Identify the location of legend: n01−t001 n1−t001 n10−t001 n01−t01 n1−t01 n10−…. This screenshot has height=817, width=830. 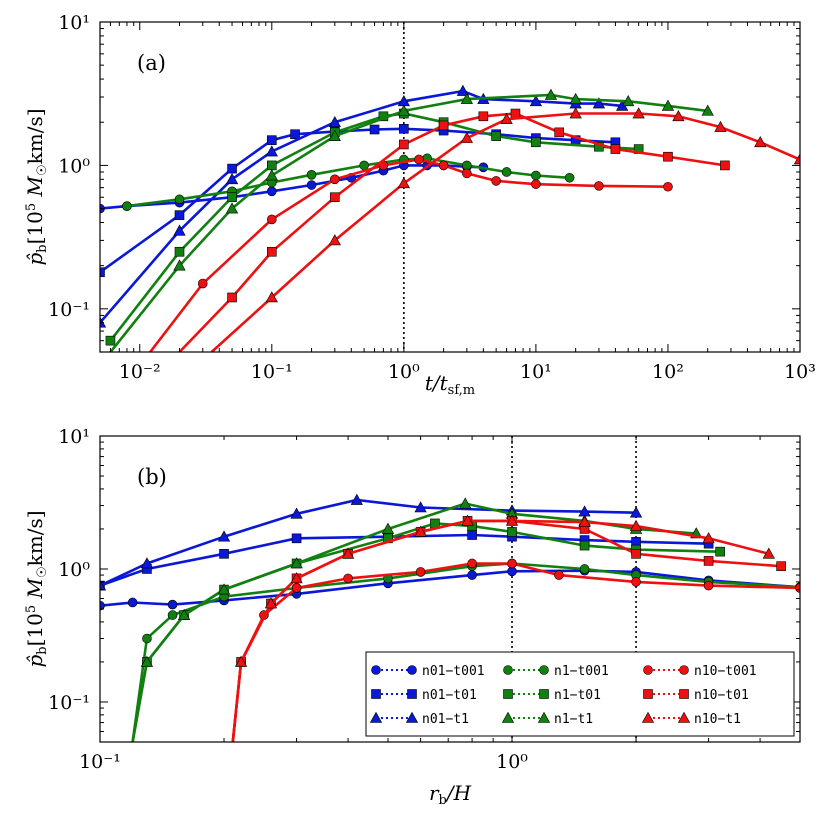
(580, 694).